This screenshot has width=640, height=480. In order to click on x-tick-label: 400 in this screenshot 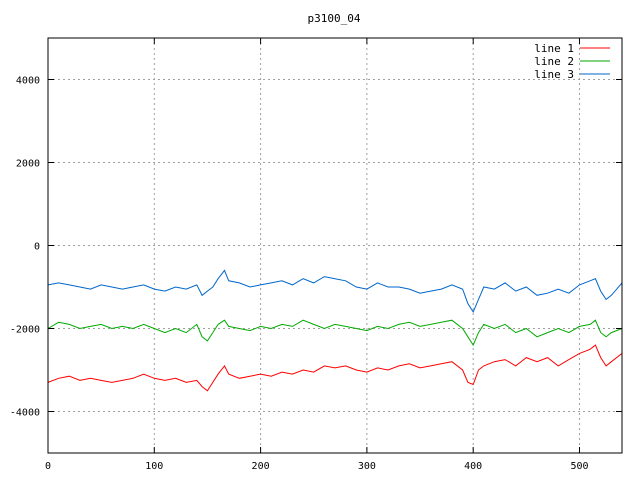, I will do `click(473, 466)`.